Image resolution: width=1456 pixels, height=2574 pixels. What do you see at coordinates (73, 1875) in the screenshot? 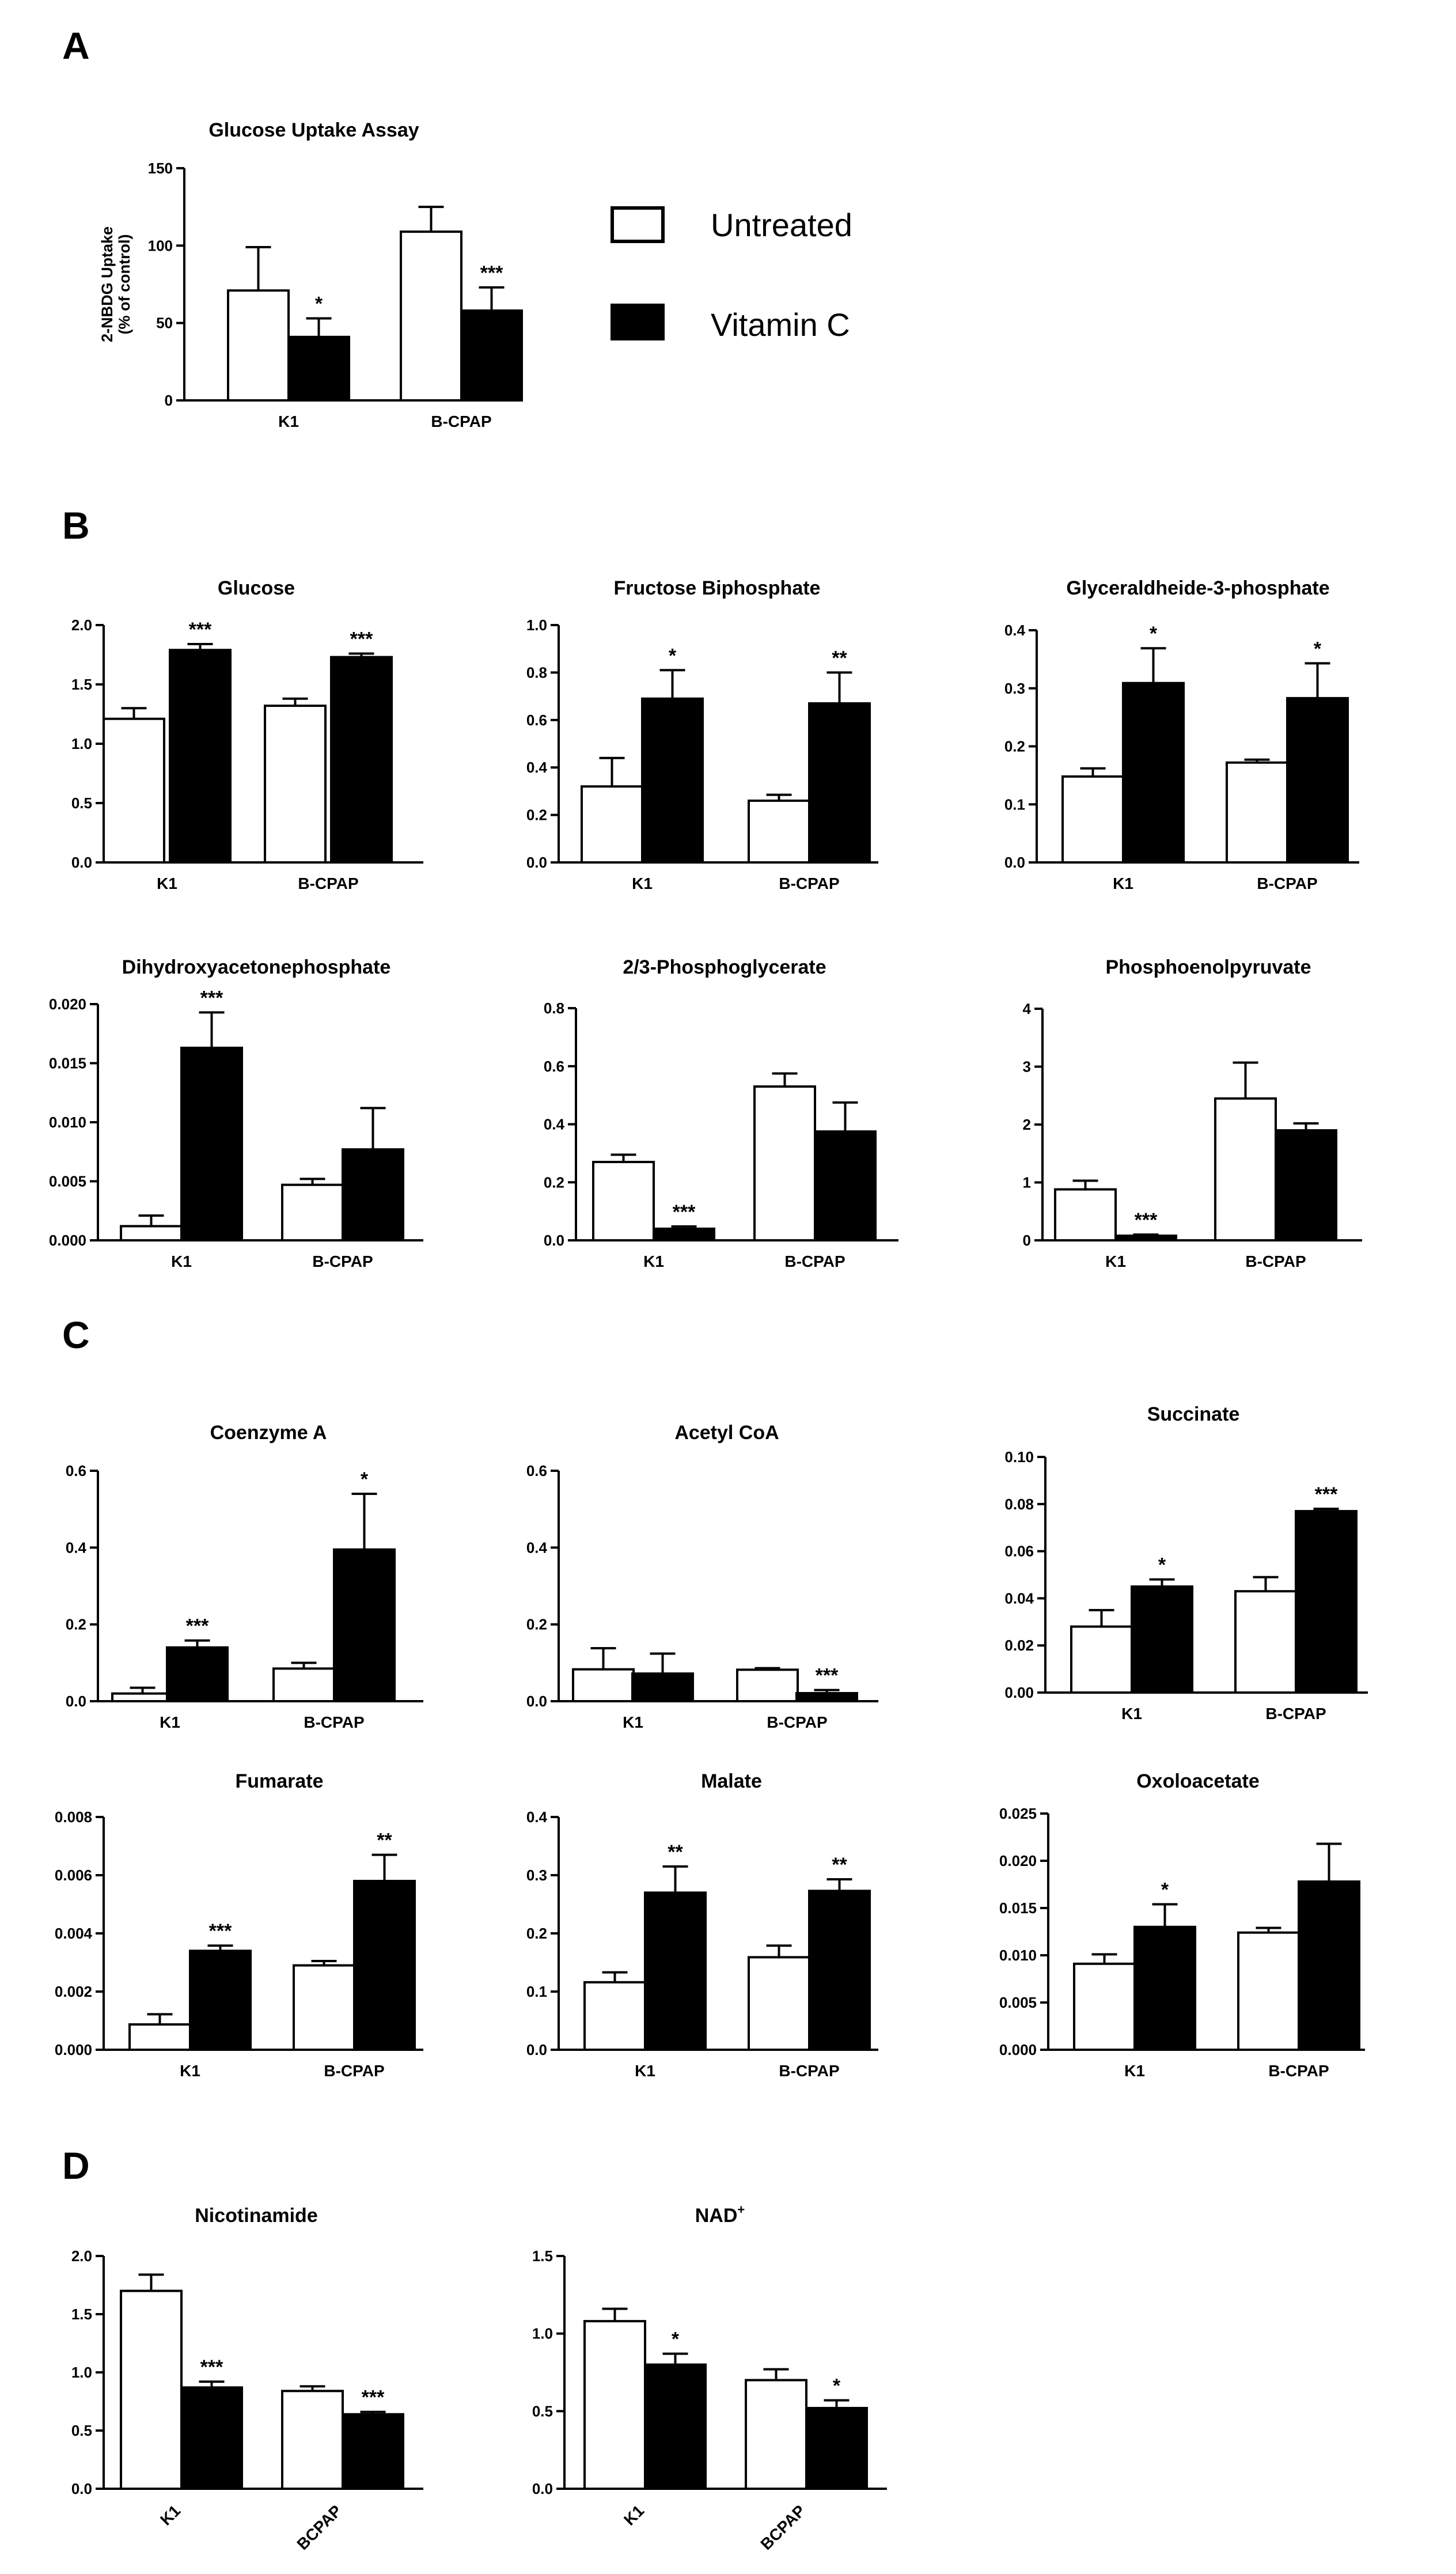
I see `y-tick-label: 0.006` at bounding box center [73, 1875].